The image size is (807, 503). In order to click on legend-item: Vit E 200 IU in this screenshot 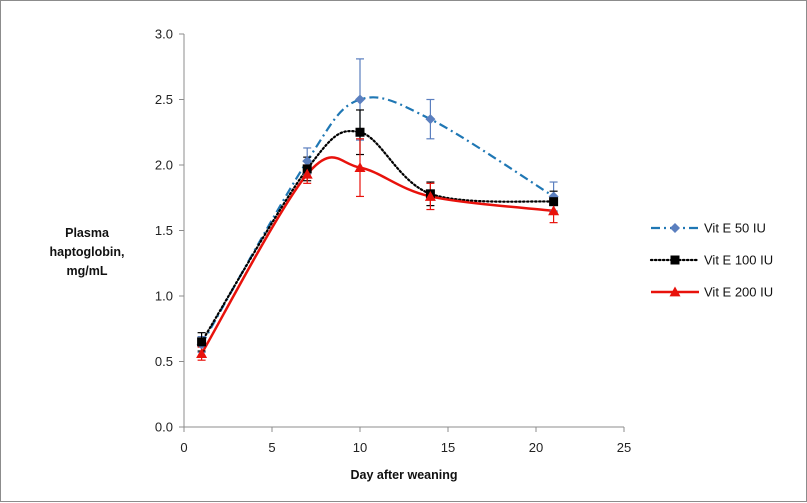, I will do `click(712, 292)`.